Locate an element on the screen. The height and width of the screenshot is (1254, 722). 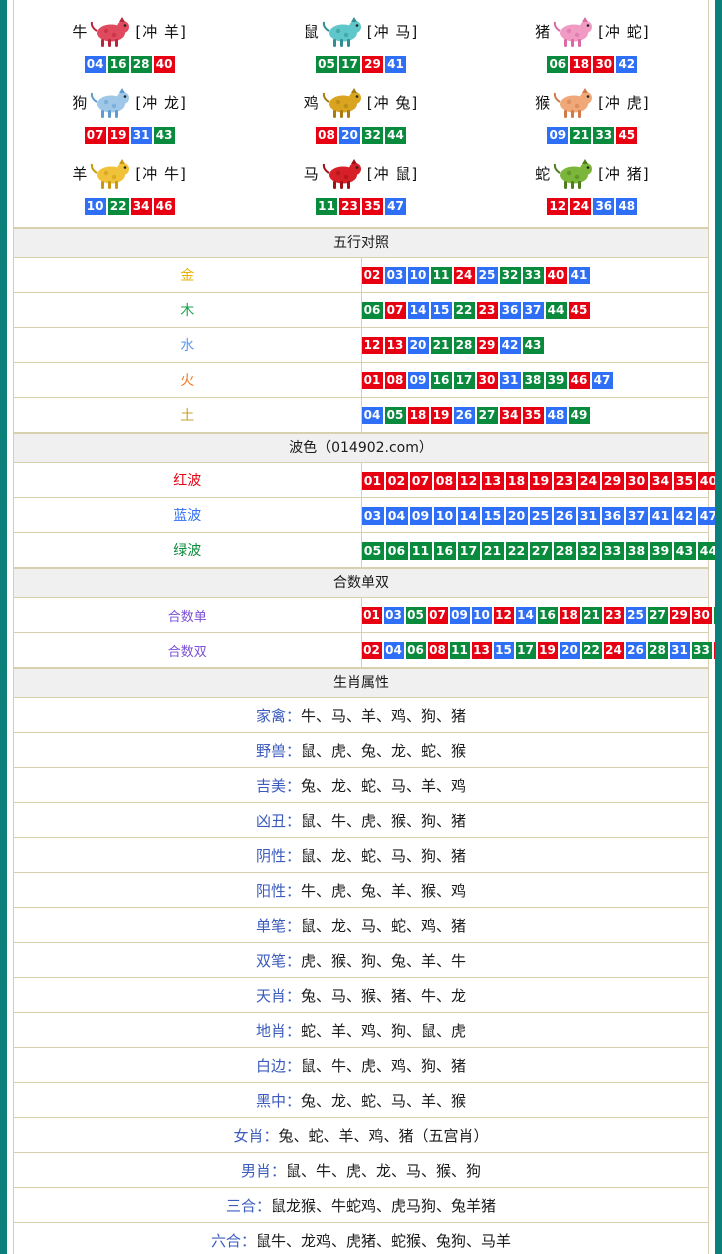
bose-number: 27 is located at coordinates (540, 550).